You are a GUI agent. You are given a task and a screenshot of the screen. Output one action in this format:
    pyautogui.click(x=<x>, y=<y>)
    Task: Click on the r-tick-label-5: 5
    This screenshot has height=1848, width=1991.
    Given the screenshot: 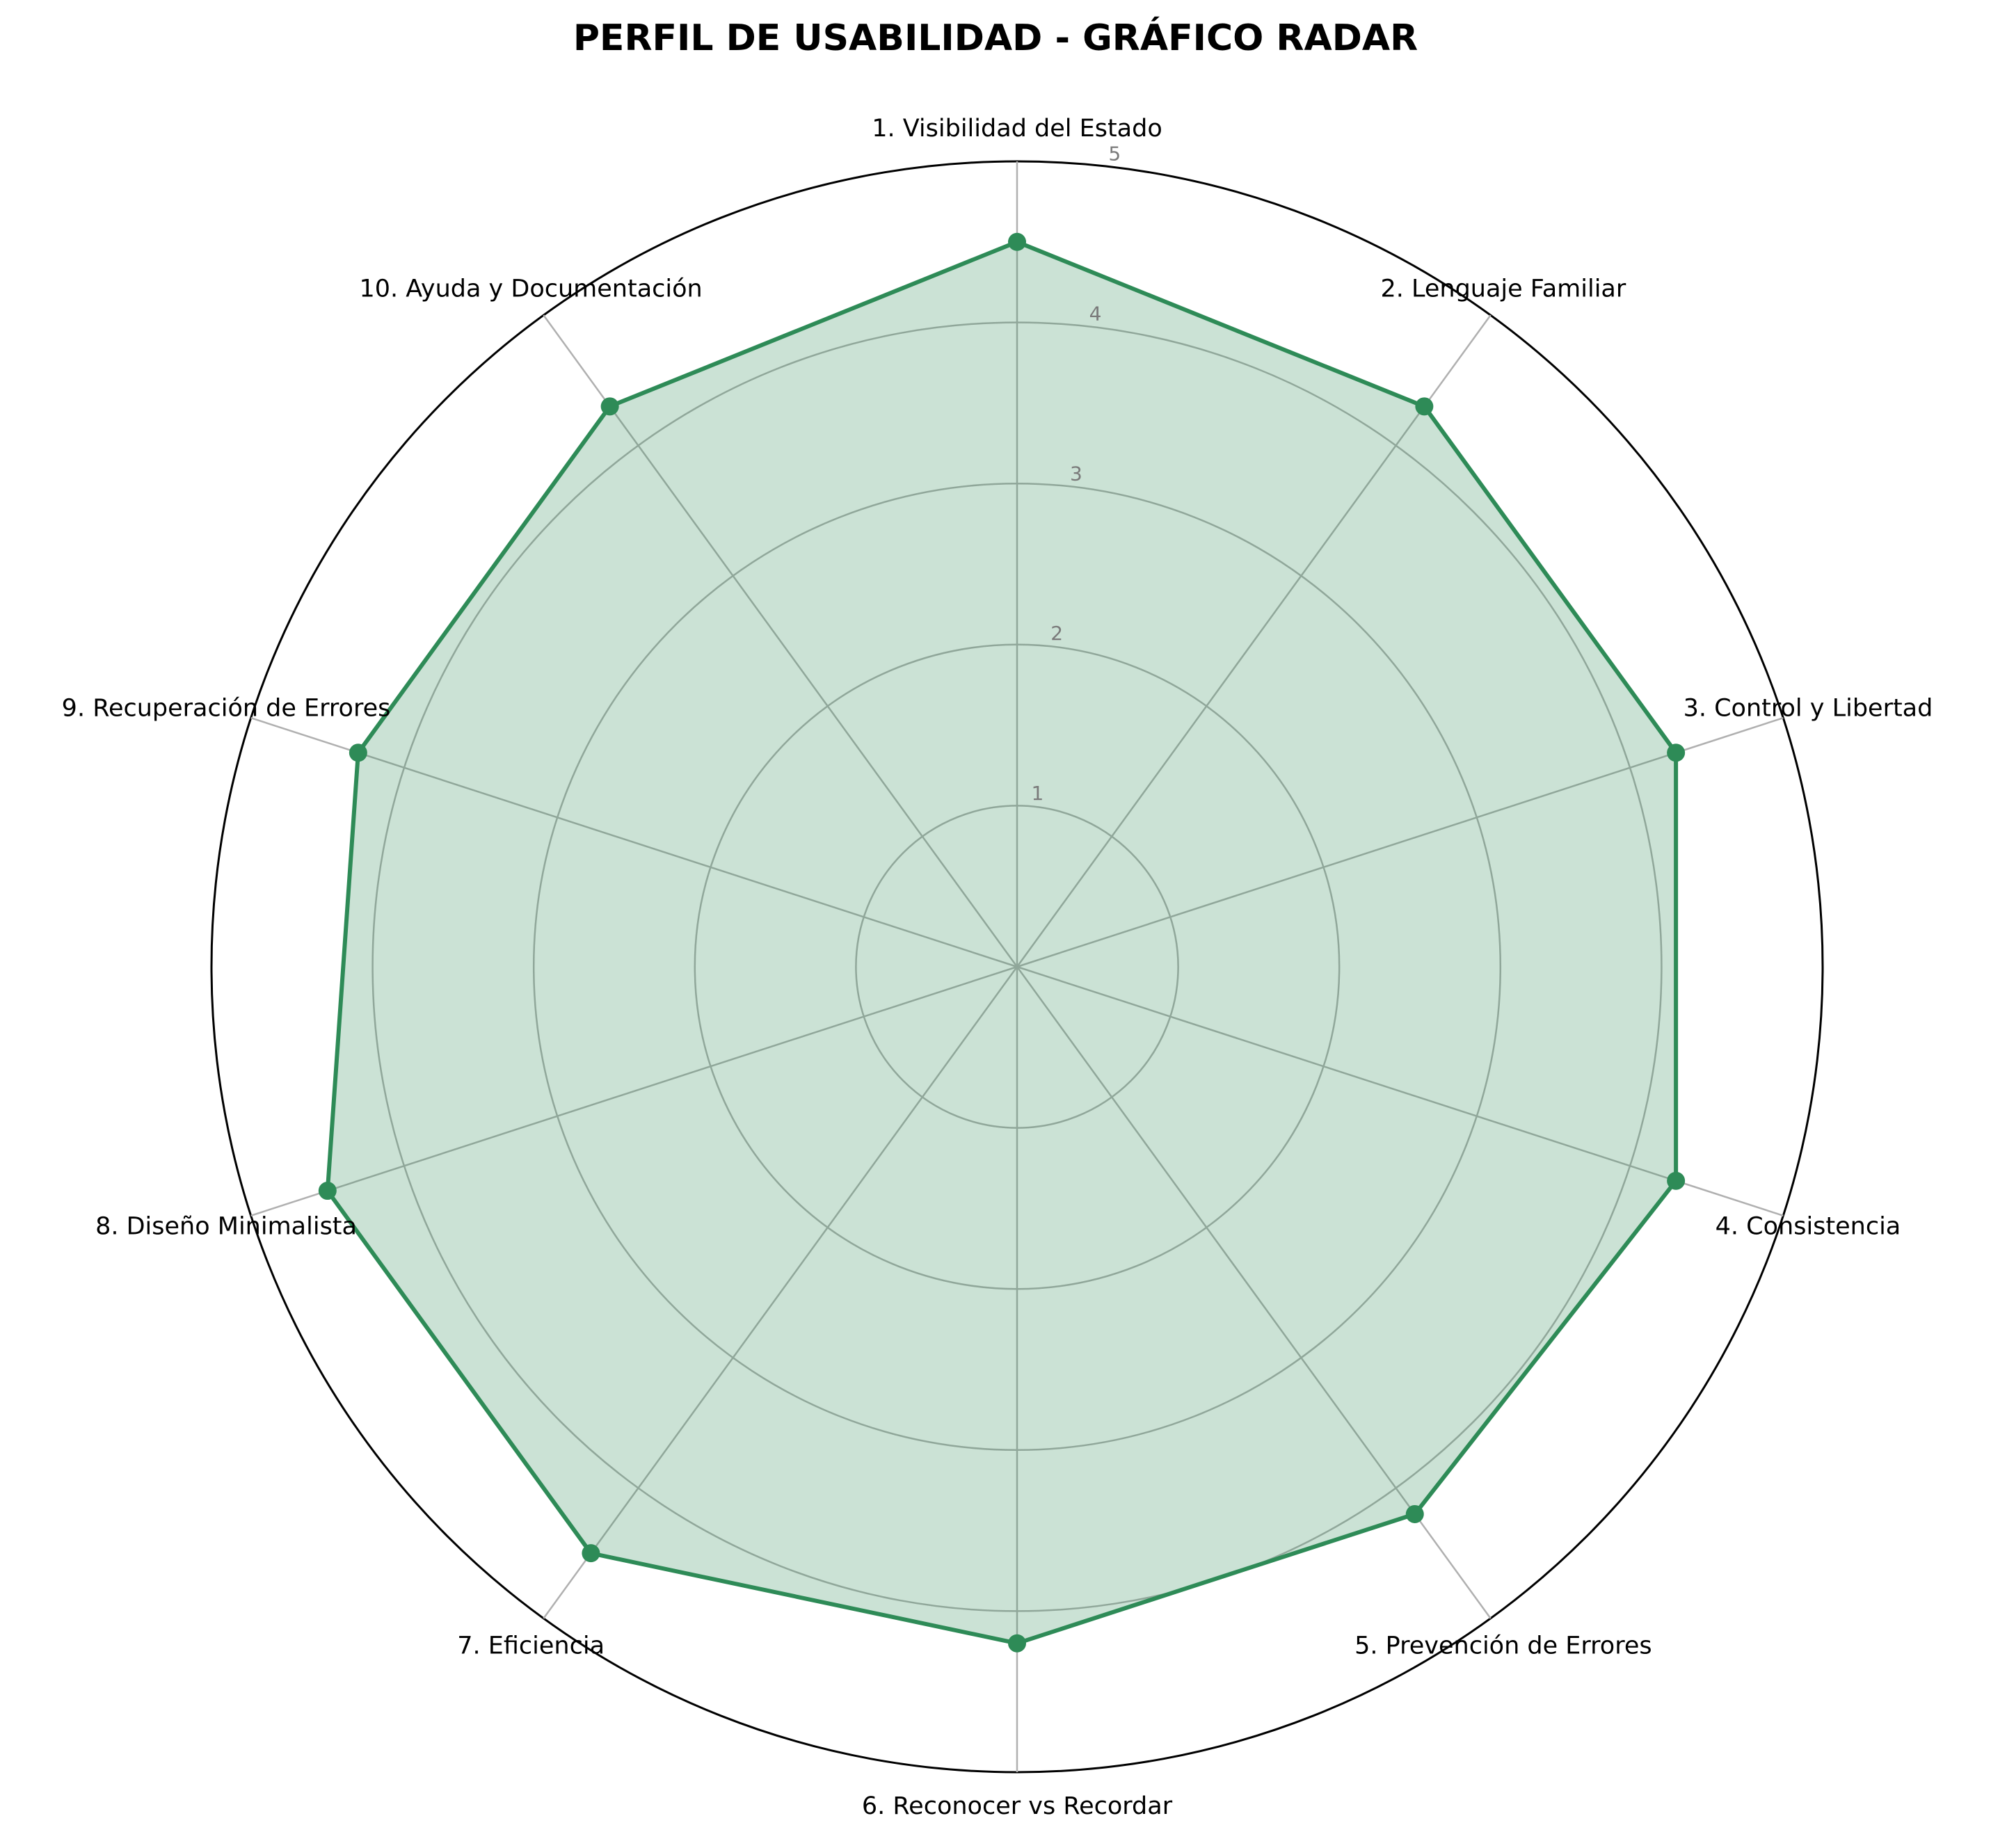 What is the action you would take?
    pyautogui.click(x=1114, y=153)
    